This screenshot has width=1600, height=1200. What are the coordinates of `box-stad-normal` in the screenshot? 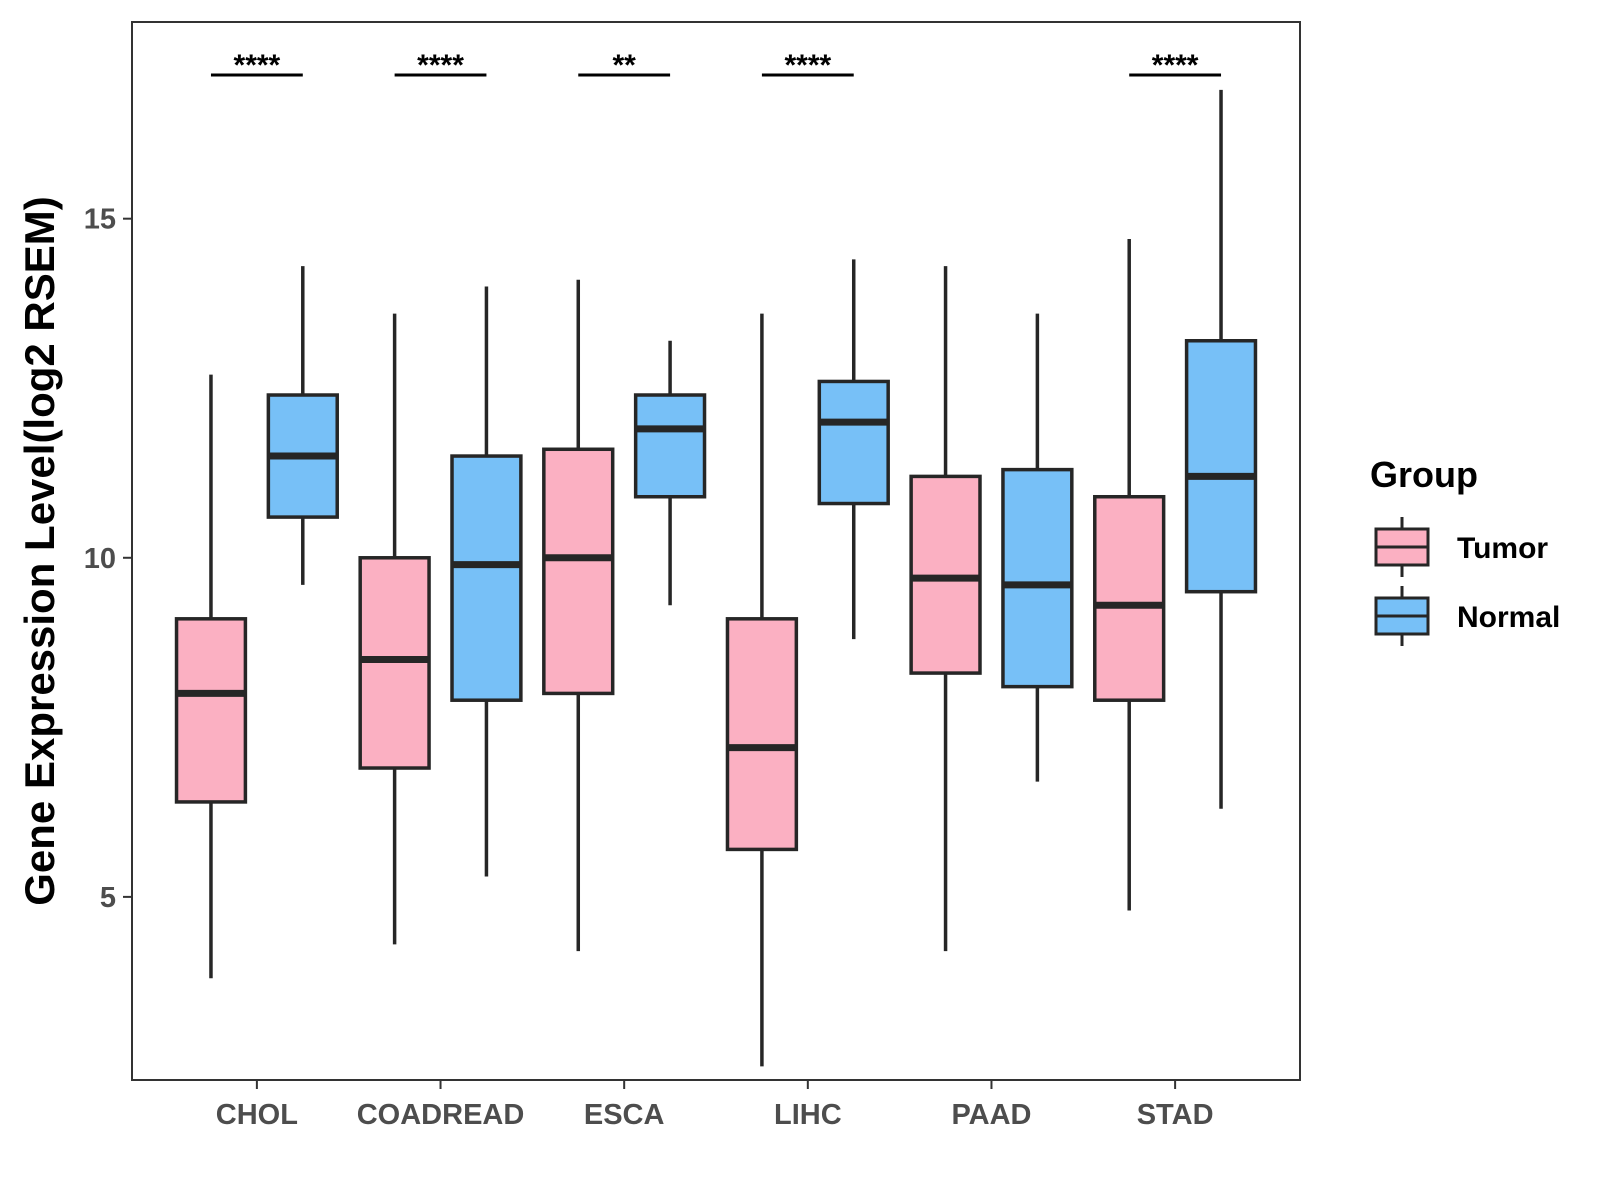 It's located at (1221, 449).